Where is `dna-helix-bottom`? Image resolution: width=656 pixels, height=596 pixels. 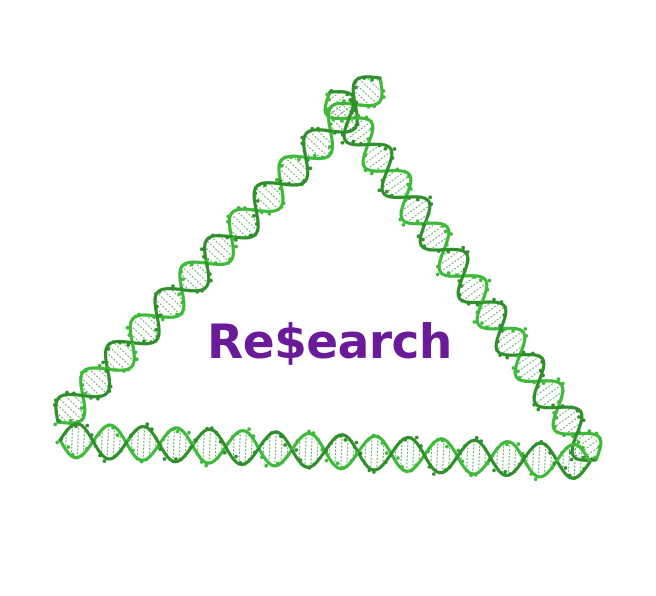
dna-helix-bottom is located at coordinates (323, 452).